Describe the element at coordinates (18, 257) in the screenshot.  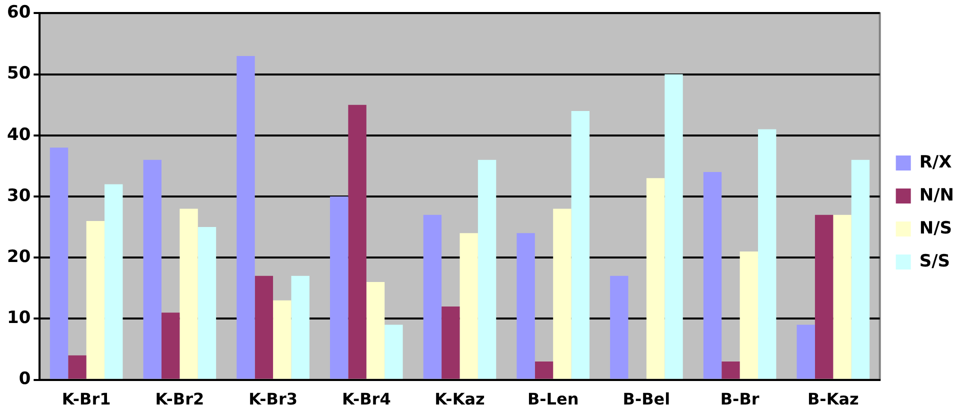
I see `y-tick-label: 20` at that location.